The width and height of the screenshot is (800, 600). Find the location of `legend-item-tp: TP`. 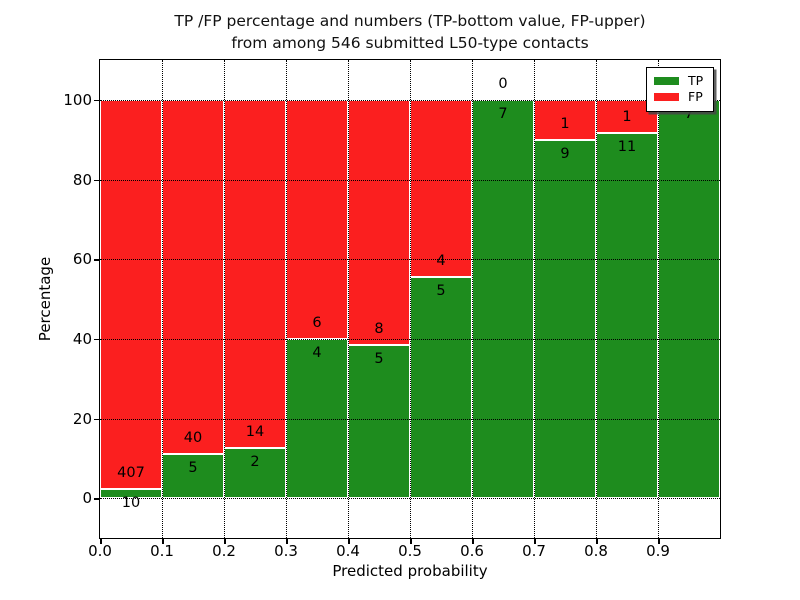

legend-item-tp: TP is located at coordinates (683, 81).